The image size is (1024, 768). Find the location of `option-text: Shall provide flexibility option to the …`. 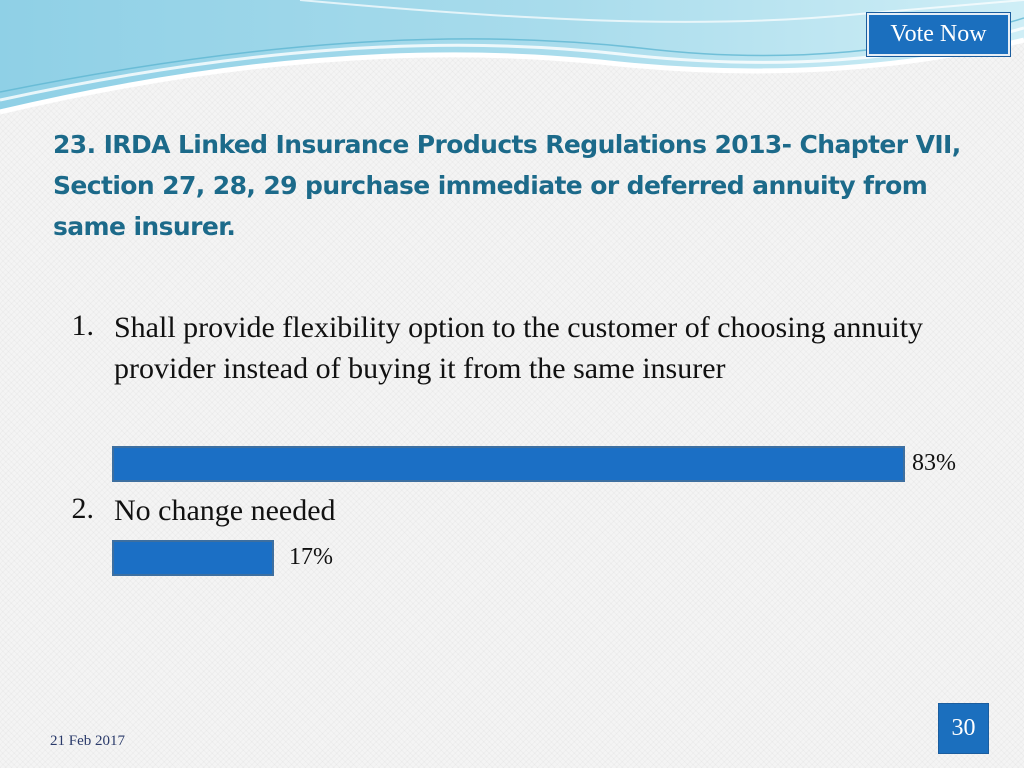

option-text: Shall provide flexibility option to the … is located at coordinates (519, 348).